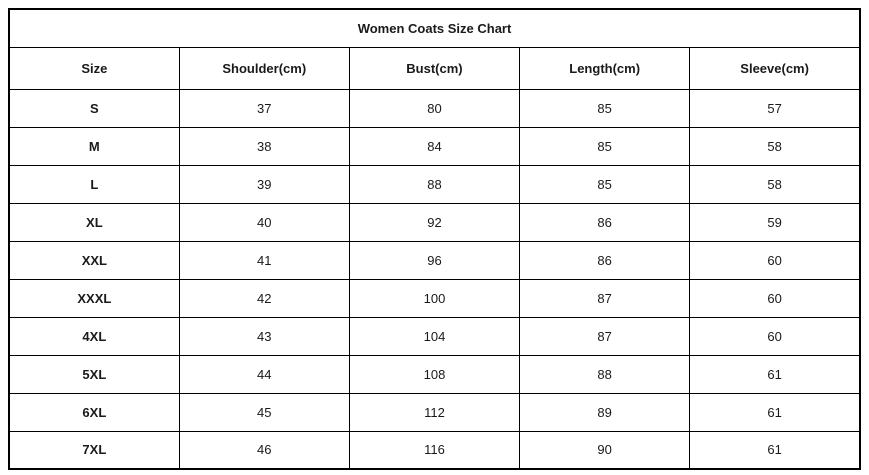 The height and width of the screenshot is (475, 869). I want to click on sleeve-value: 59, so click(775, 222).